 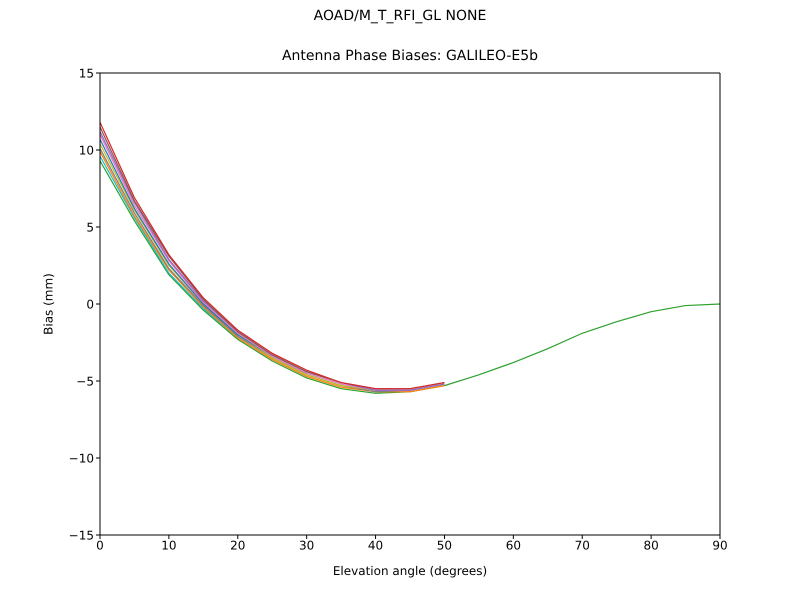 I want to click on chart-subtitle: Antenna Phase Biases: GALILEO-E5b, so click(x=410, y=56).